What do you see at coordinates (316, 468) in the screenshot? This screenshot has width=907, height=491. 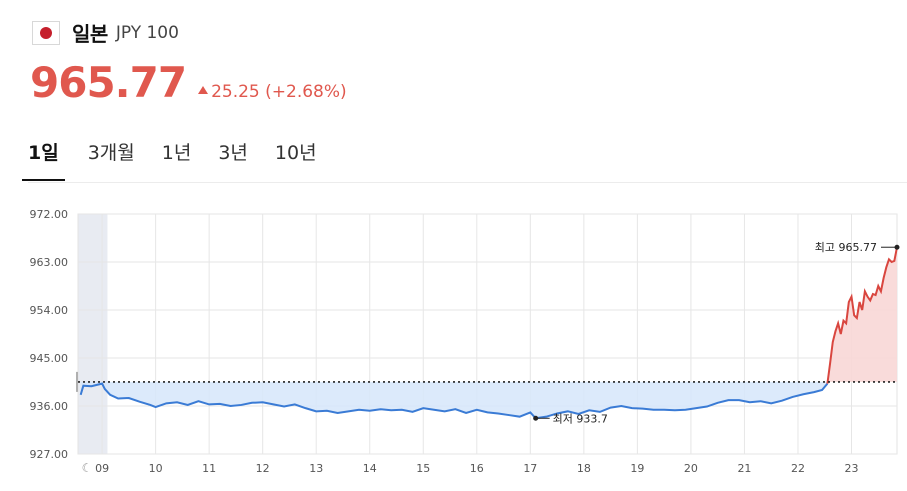 I see `x-tick-label: 13` at bounding box center [316, 468].